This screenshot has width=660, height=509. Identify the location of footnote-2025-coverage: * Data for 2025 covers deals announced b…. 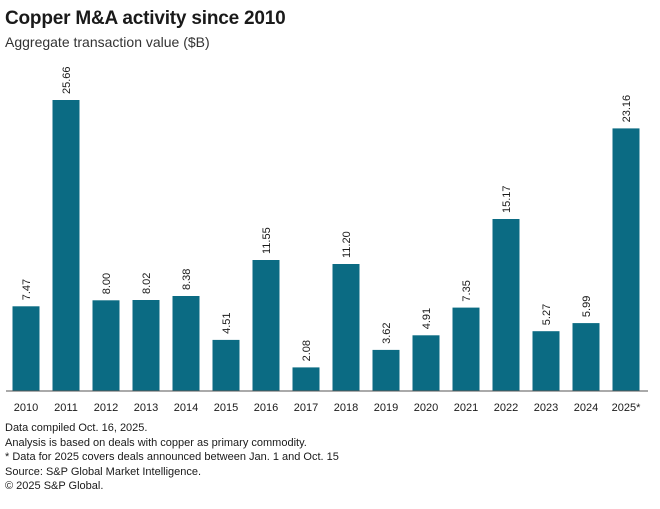
(172, 457).